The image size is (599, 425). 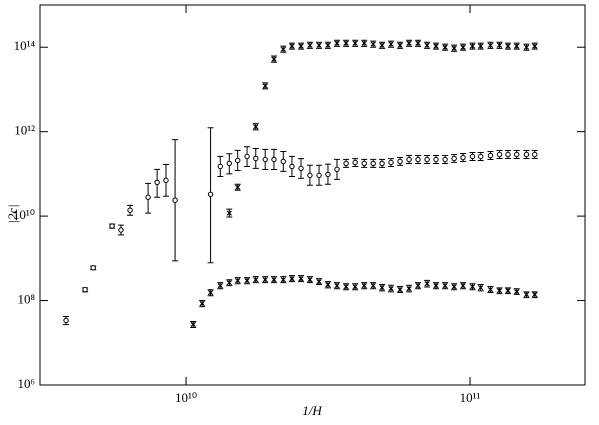 I want to click on y-tick-label: 10¹², so click(x=24, y=130).